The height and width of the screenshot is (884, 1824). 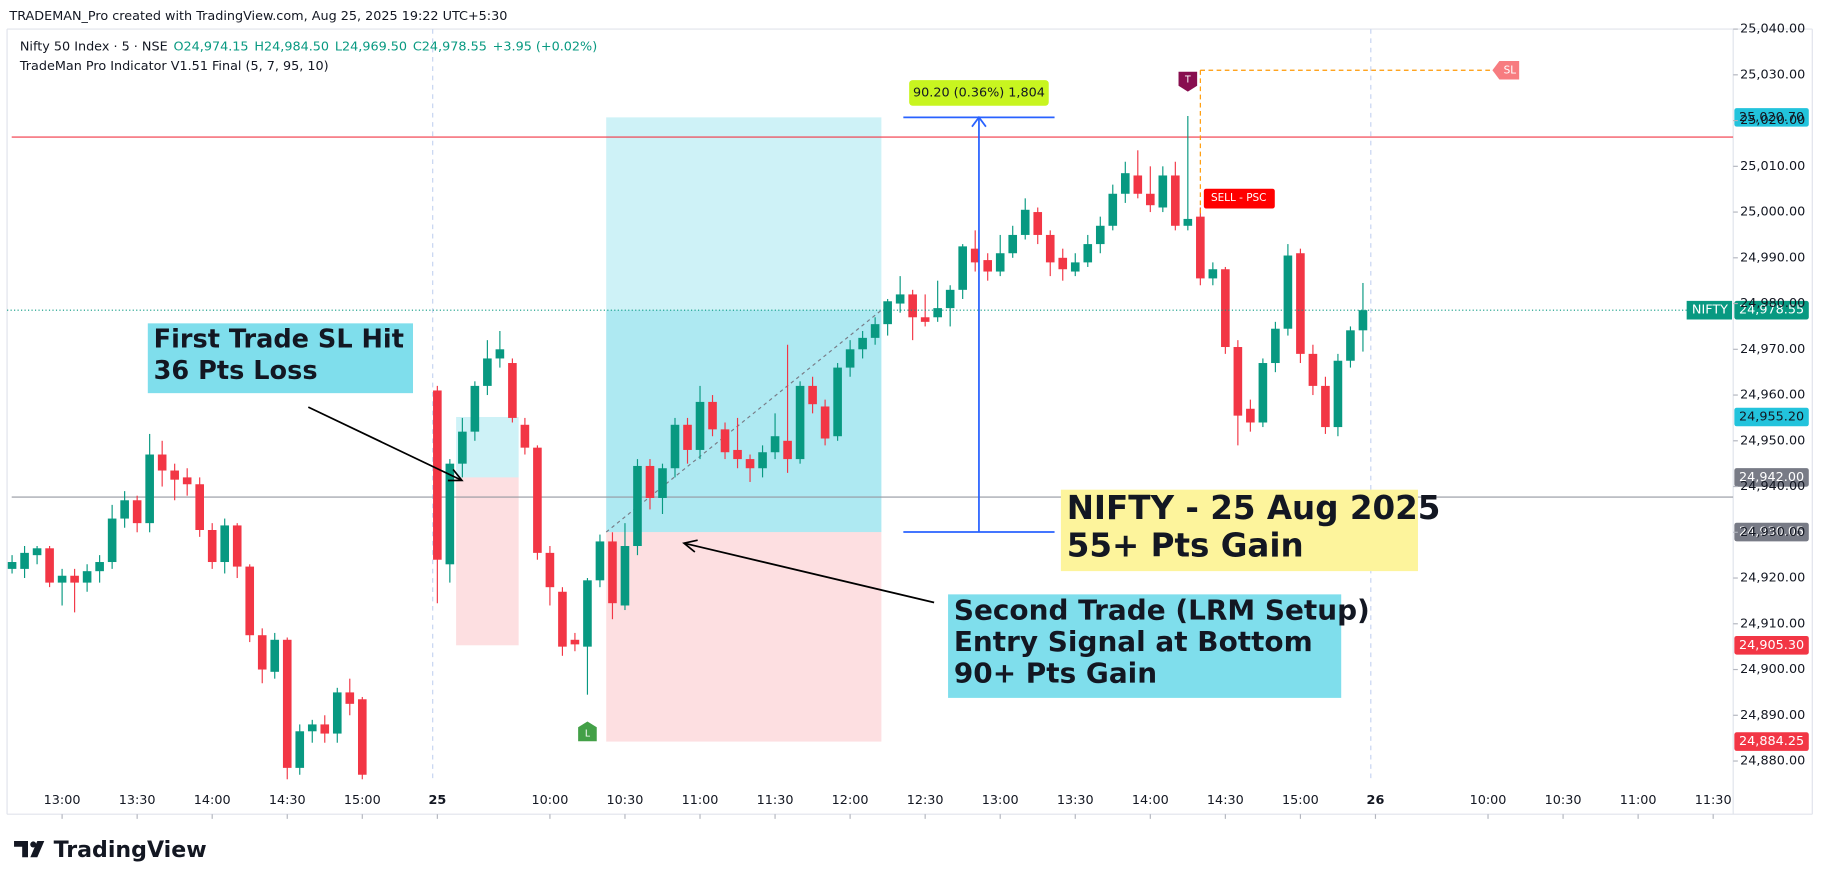 What do you see at coordinates (1772, 440) in the screenshot?
I see `y-tick-label: 24,950.00` at bounding box center [1772, 440].